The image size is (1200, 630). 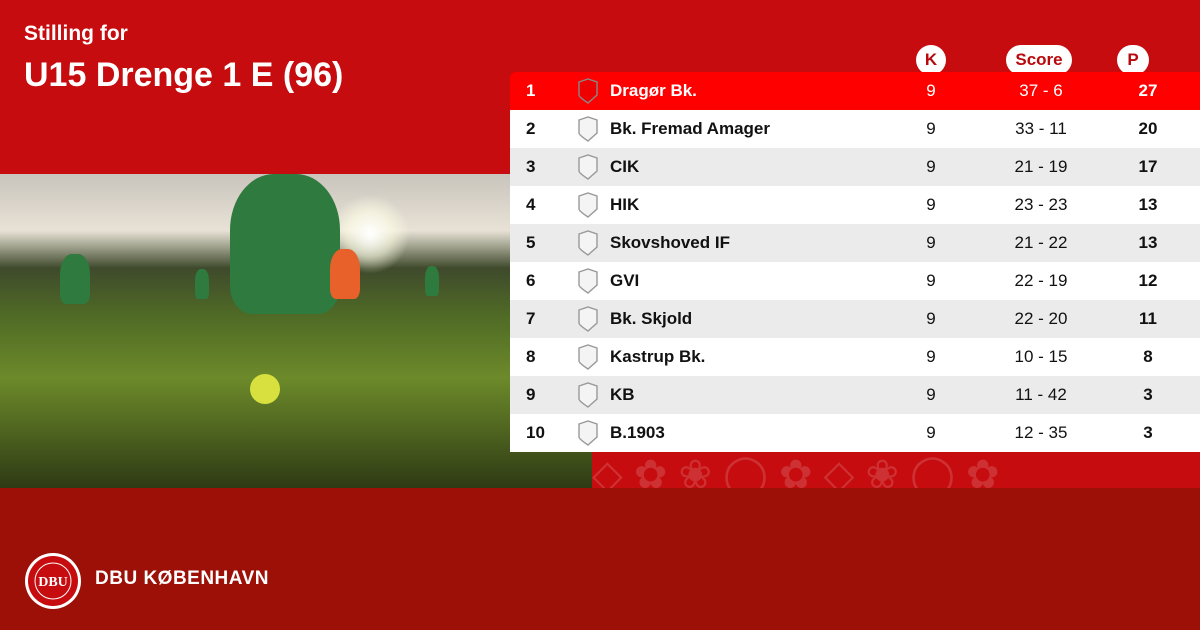 What do you see at coordinates (637, 432) in the screenshot?
I see `team-name: B.1903` at bounding box center [637, 432].